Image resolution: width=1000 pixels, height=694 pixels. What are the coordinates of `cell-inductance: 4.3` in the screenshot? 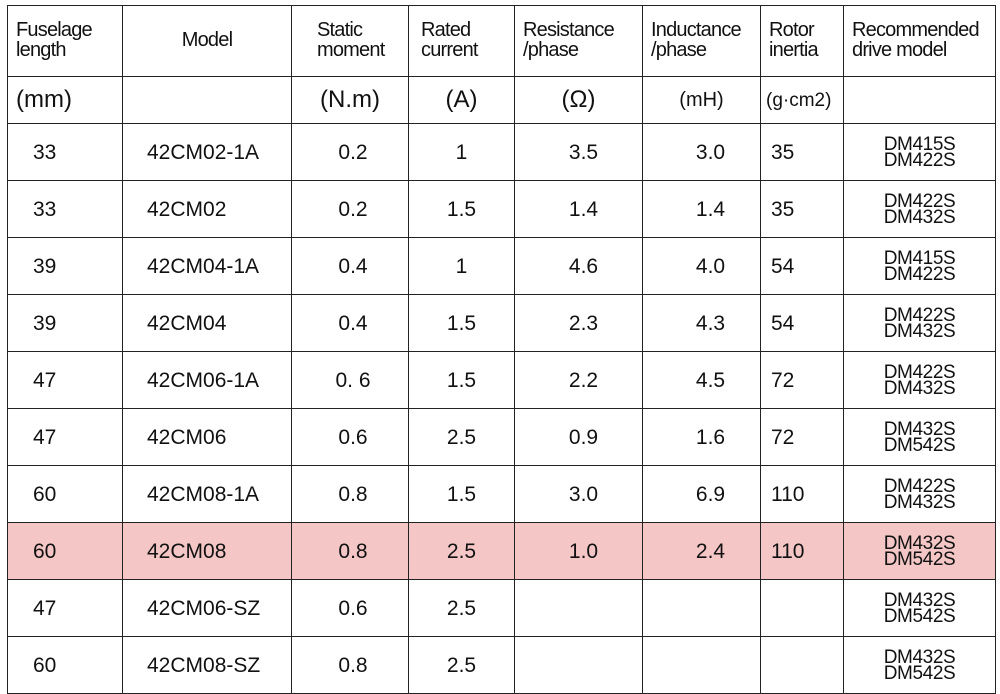 It's located at (701, 323).